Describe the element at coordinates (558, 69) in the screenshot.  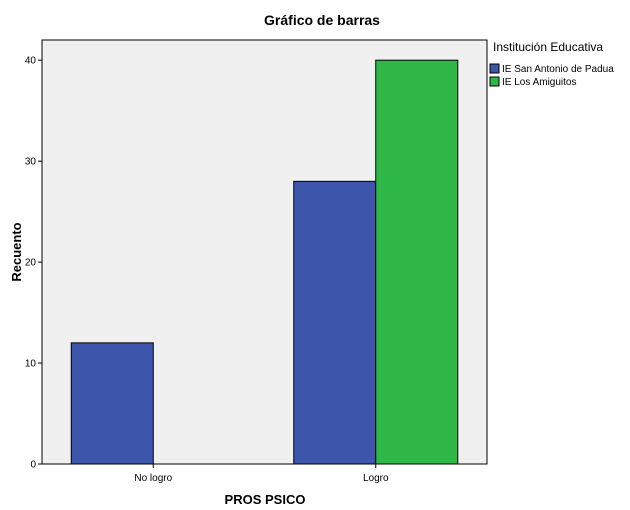
I see `legend-label: IE San Antonio de Padua` at that location.